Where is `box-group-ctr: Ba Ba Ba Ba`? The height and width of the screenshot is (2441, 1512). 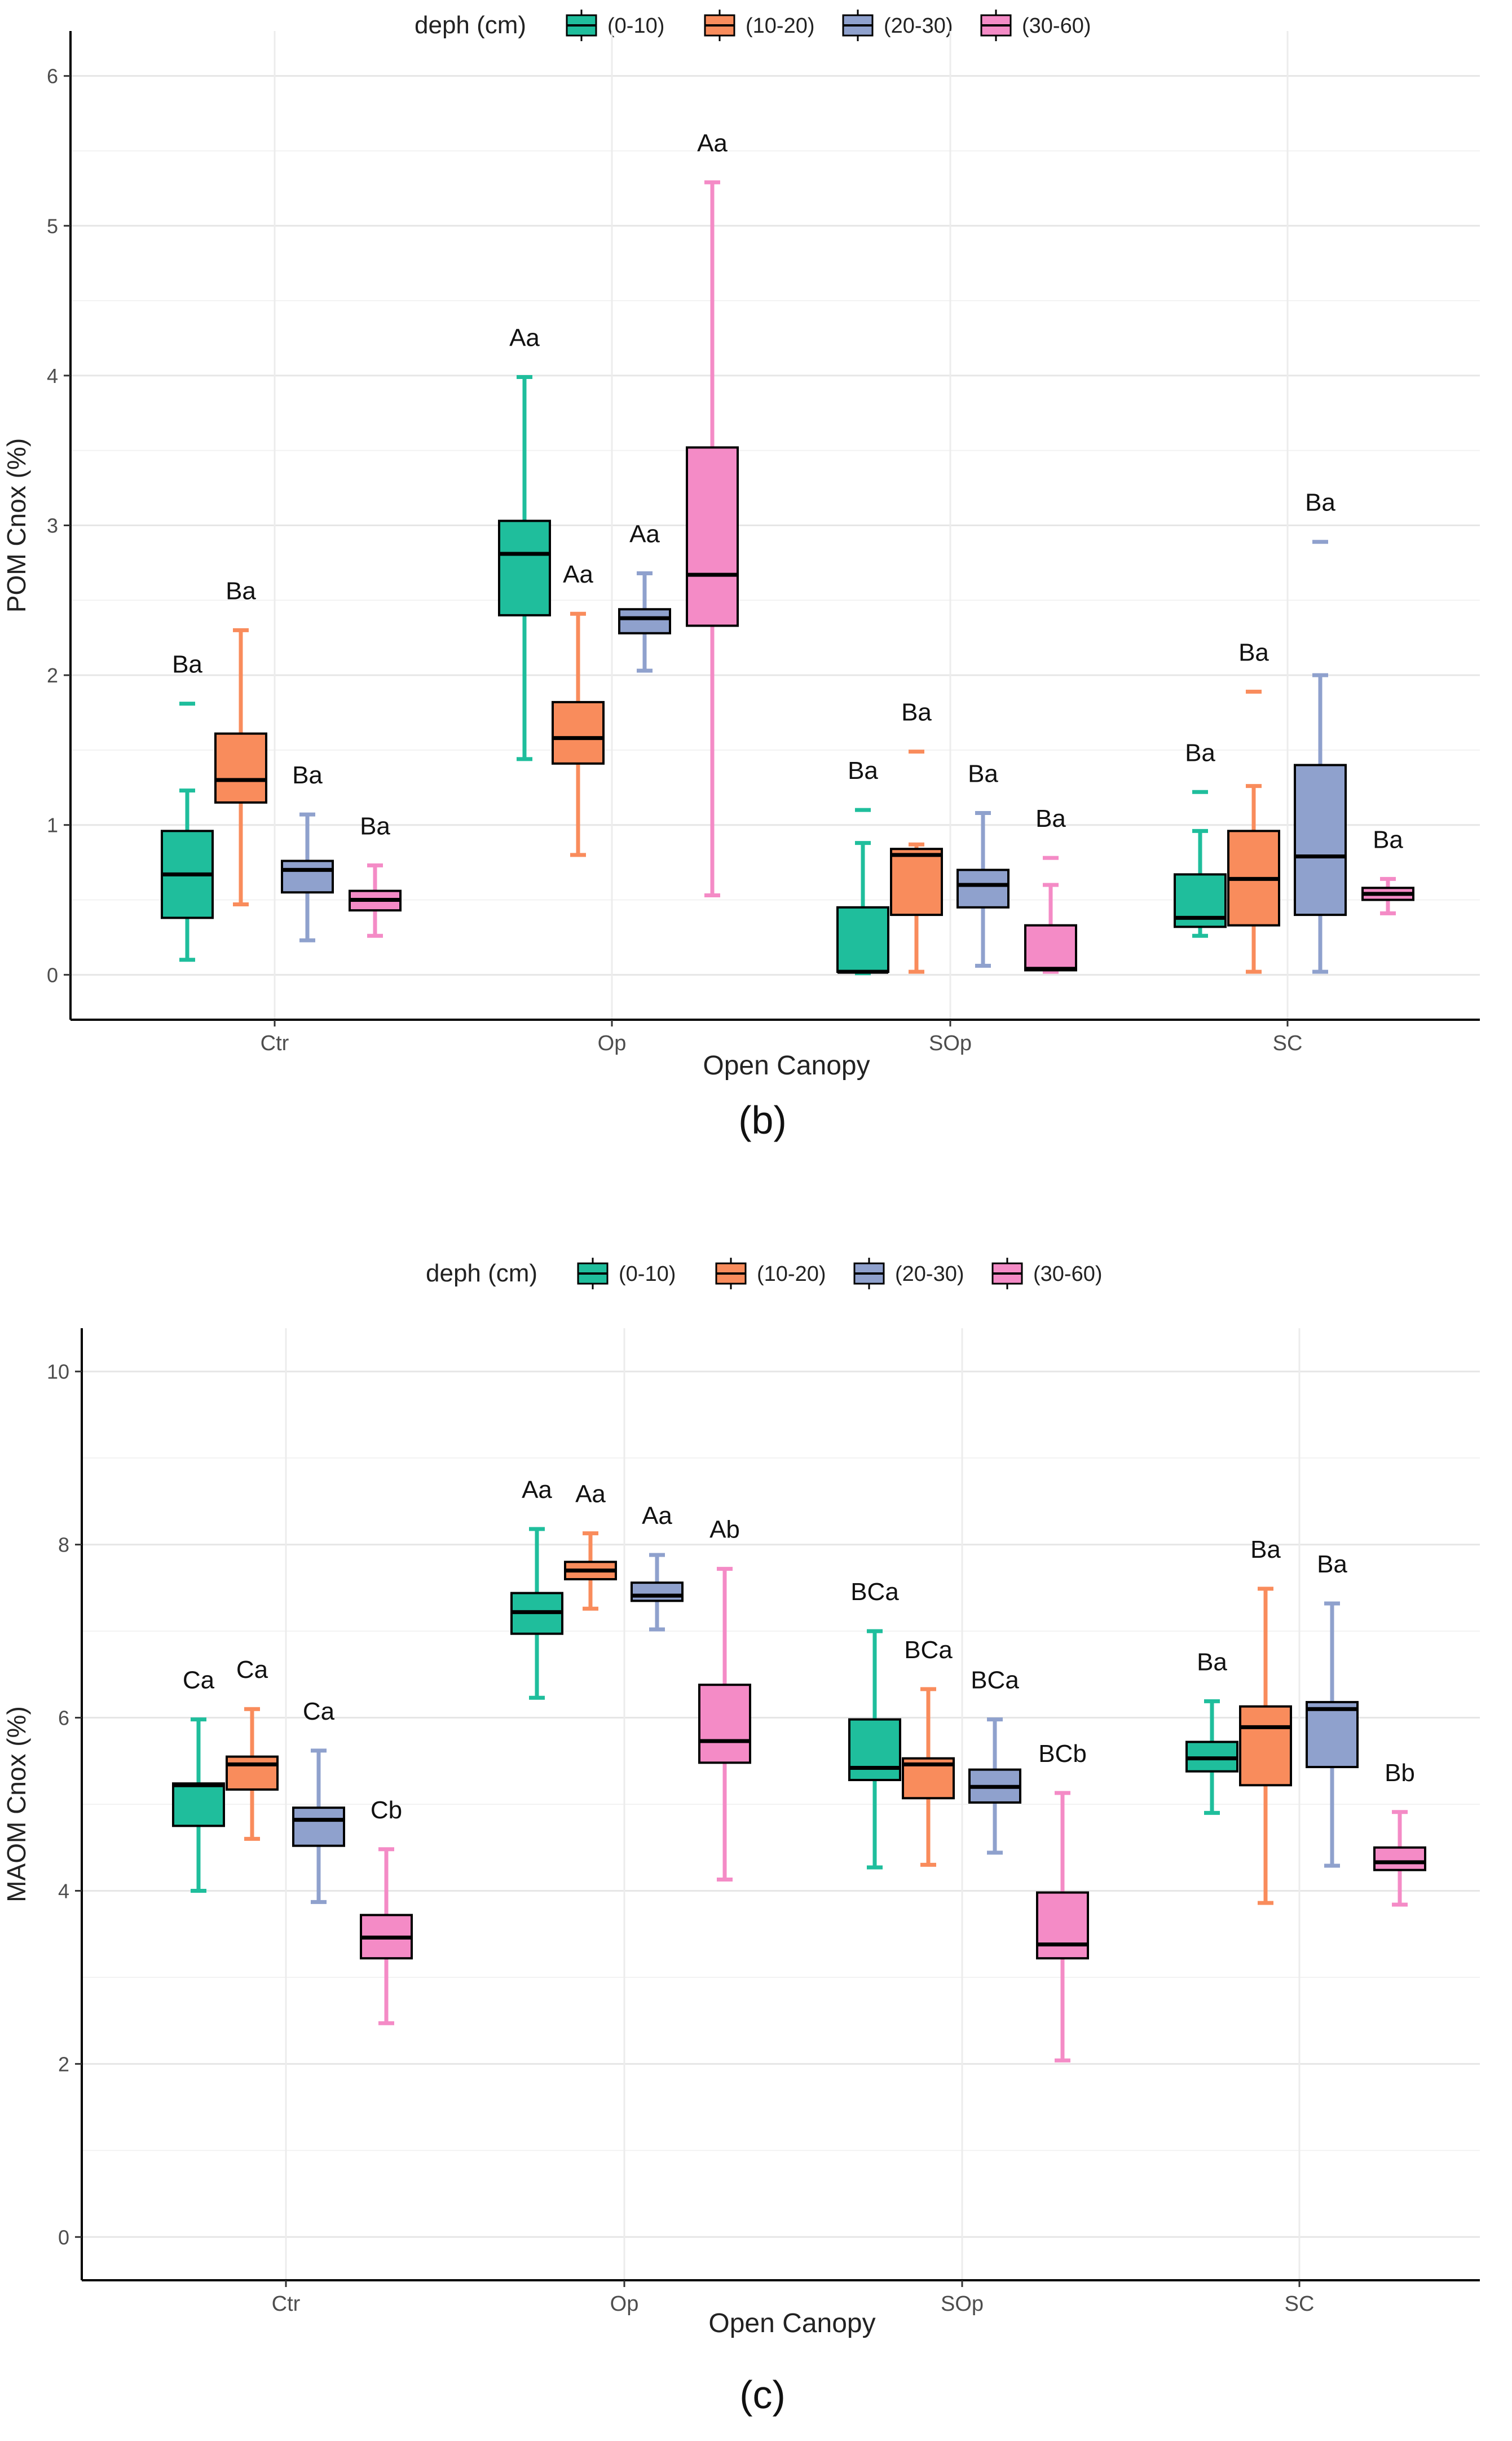 box-group-ctr: Ba Ba Ba Ba is located at coordinates (281, 769).